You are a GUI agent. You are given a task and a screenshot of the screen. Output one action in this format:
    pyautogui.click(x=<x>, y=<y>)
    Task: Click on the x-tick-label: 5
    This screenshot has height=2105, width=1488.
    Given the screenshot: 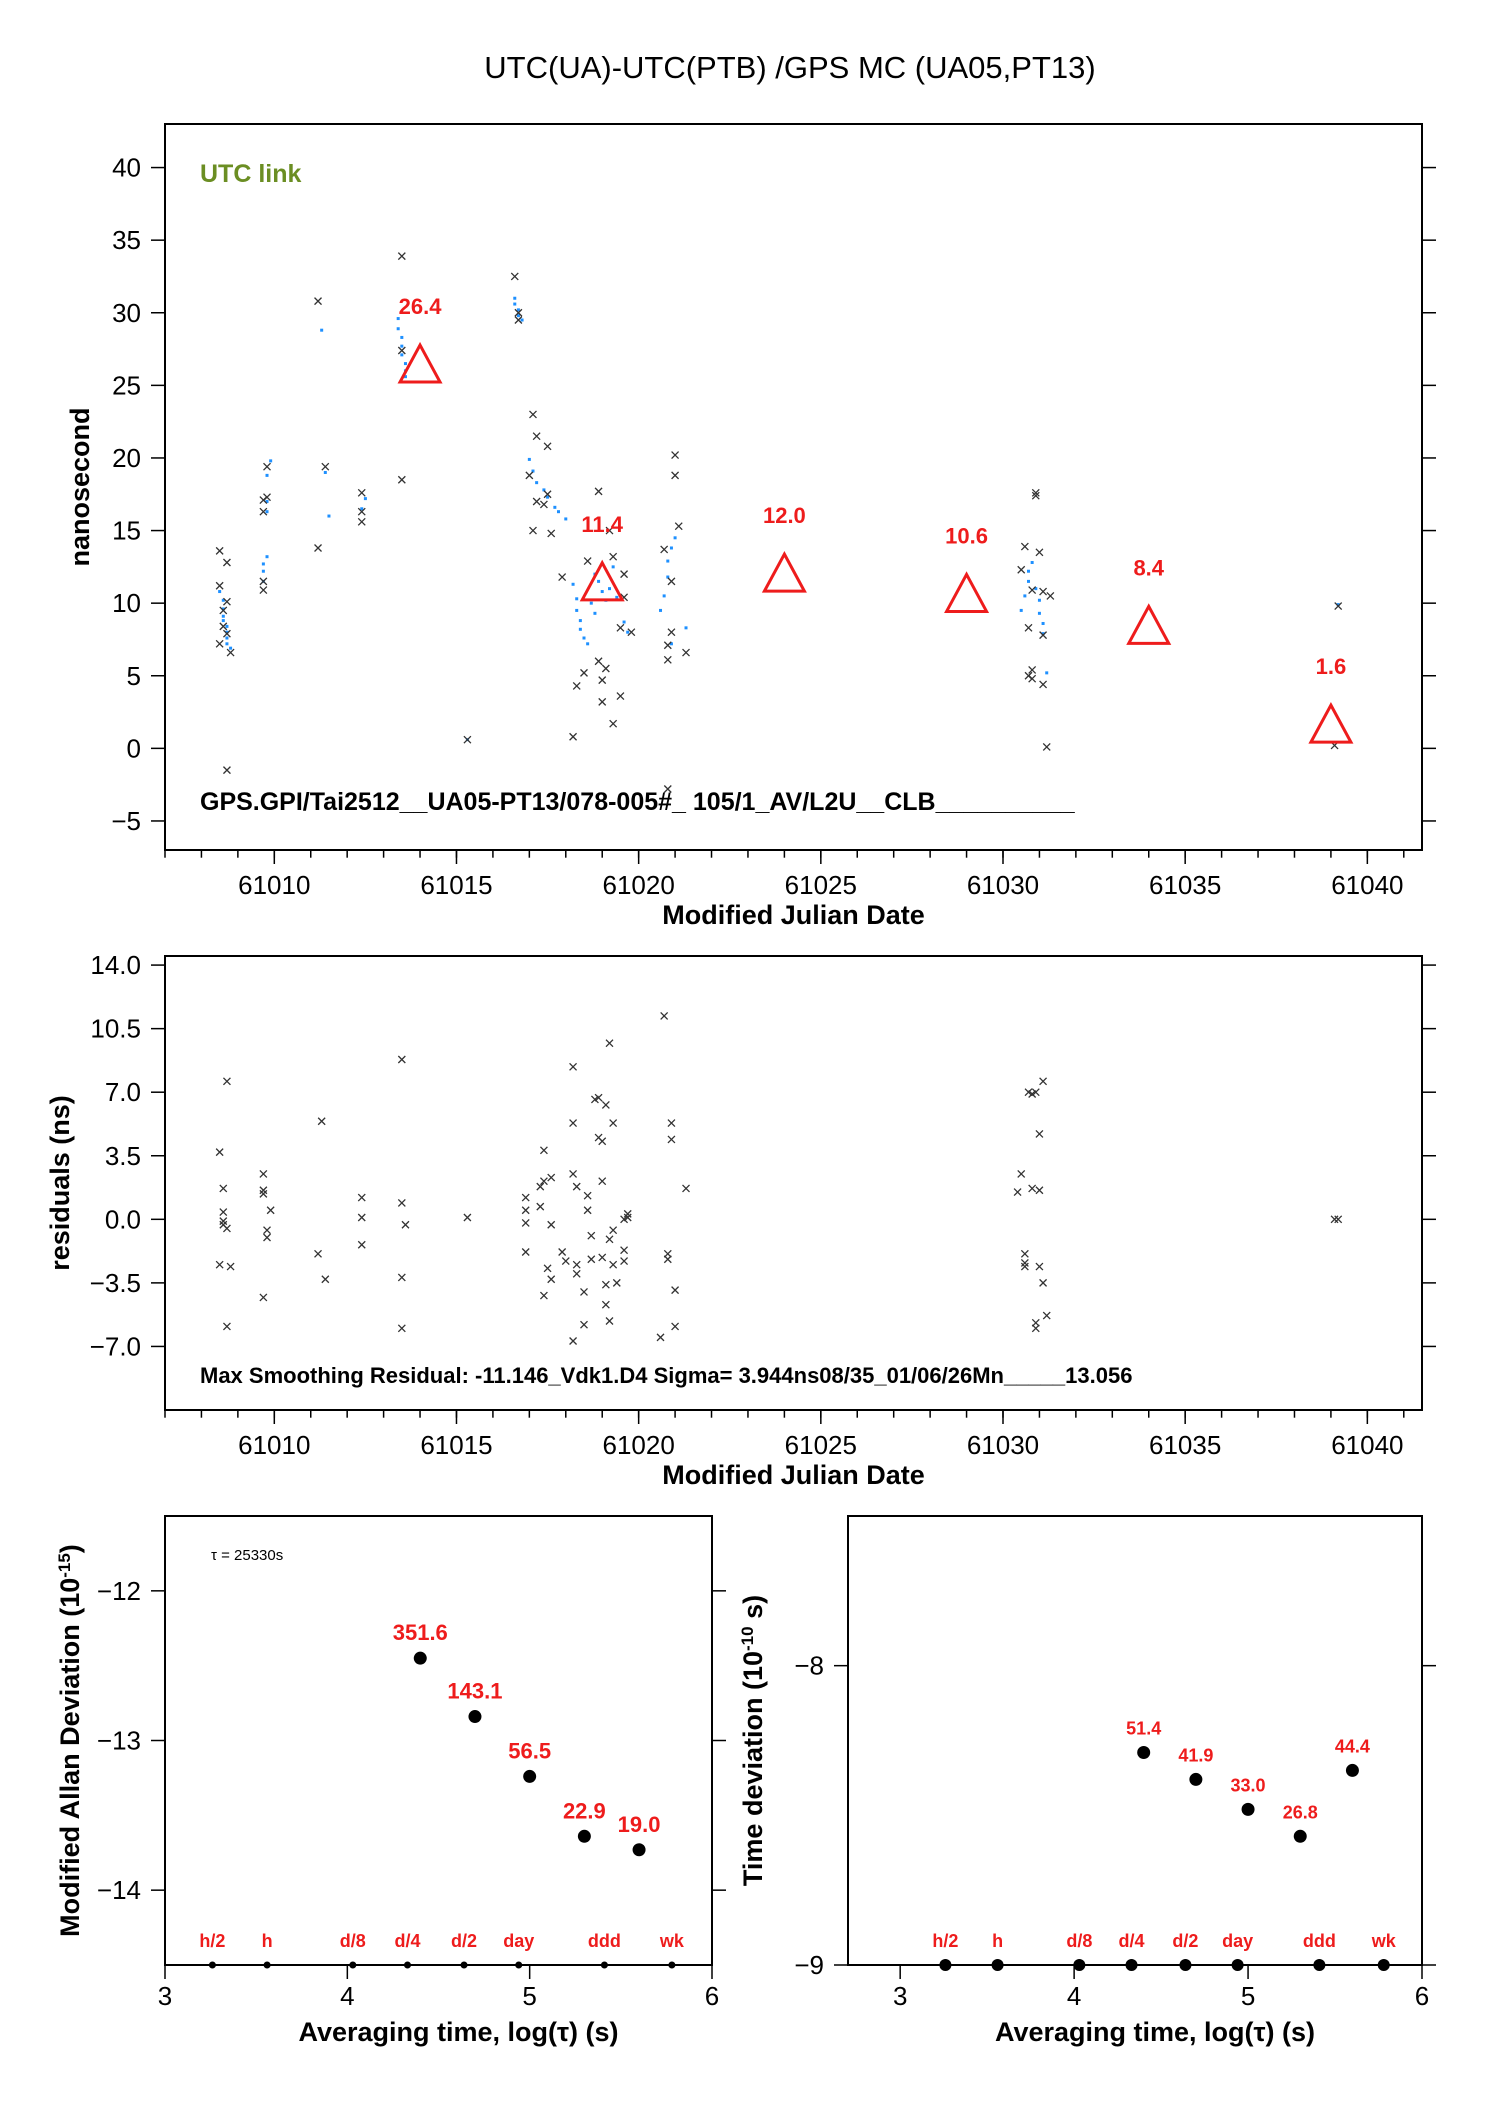 What is the action you would take?
    pyautogui.click(x=529, y=1996)
    